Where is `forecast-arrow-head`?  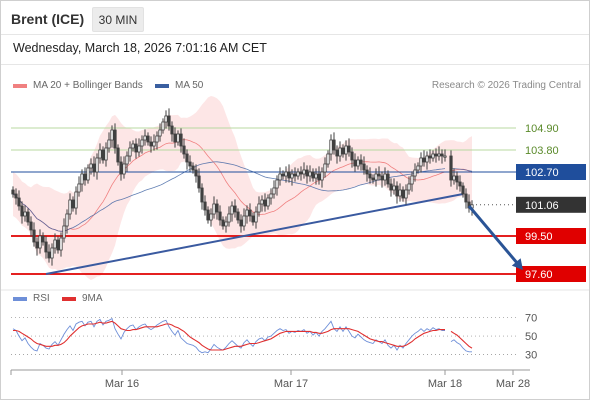
forecast-arrow-head is located at coordinates (517, 264).